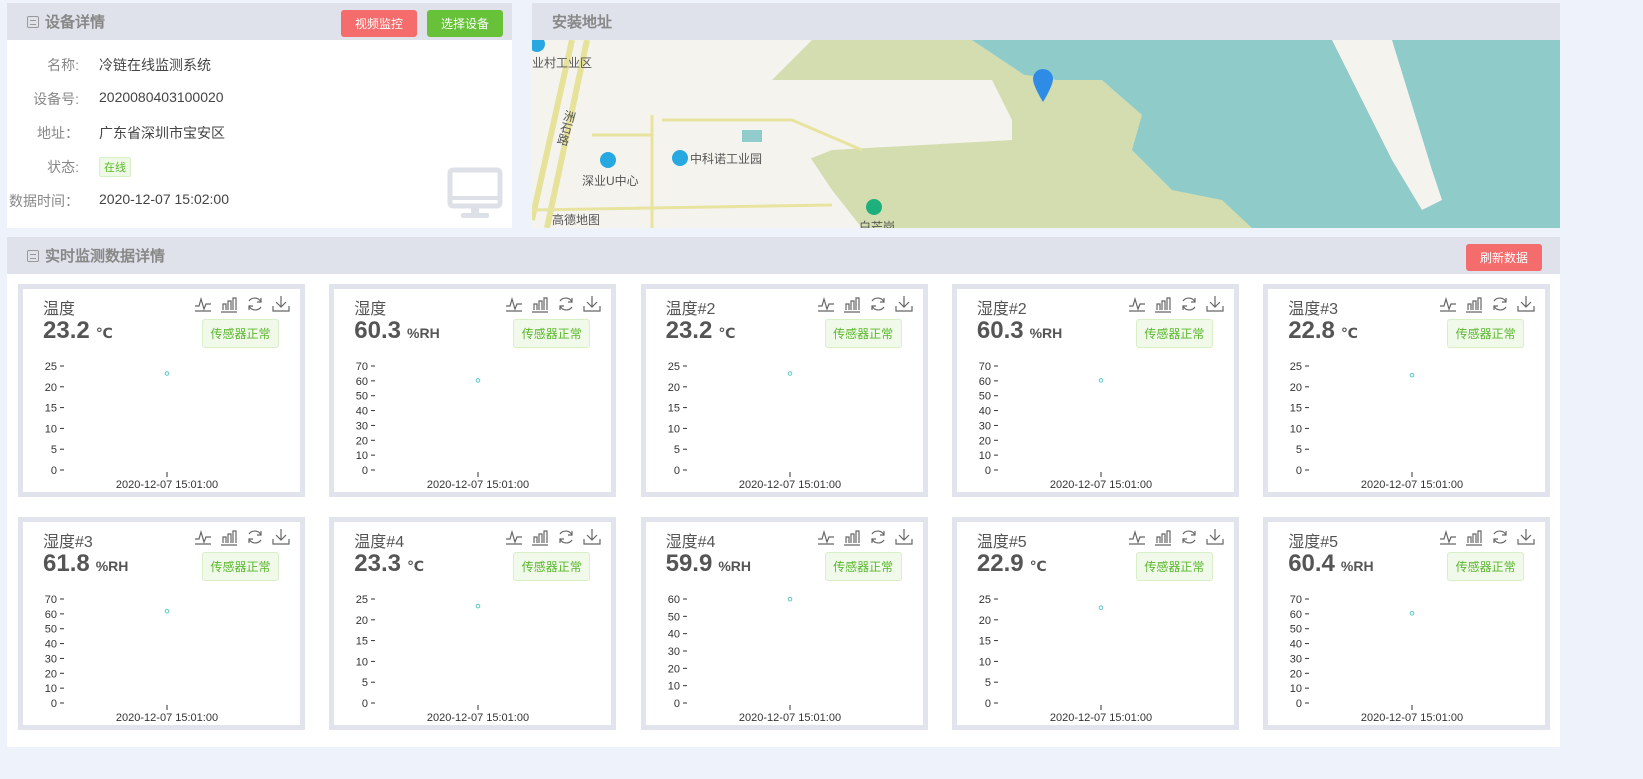 The image size is (1643, 779). What do you see at coordinates (131, 659) in the screenshot?
I see `sensor-chart: 70 60 50 40 30 20 10 0 2020-12-07 15:01:00` at bounding box center [131, 659].